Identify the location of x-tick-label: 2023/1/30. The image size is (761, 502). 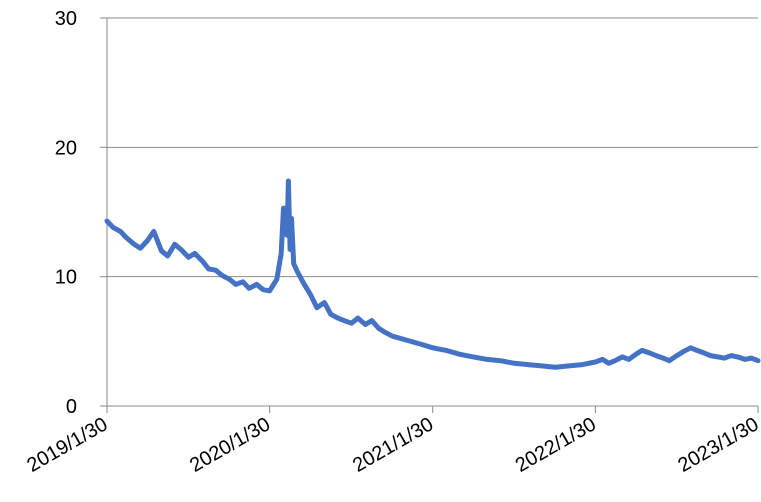
(717, 445).